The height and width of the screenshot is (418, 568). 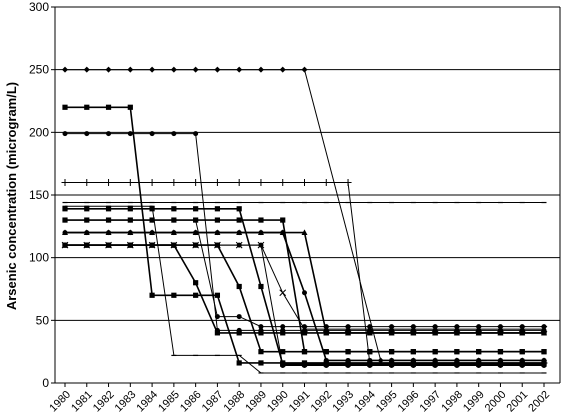 I want to click on x-tick-label-1981: 1981, so click(x=82, y=402).